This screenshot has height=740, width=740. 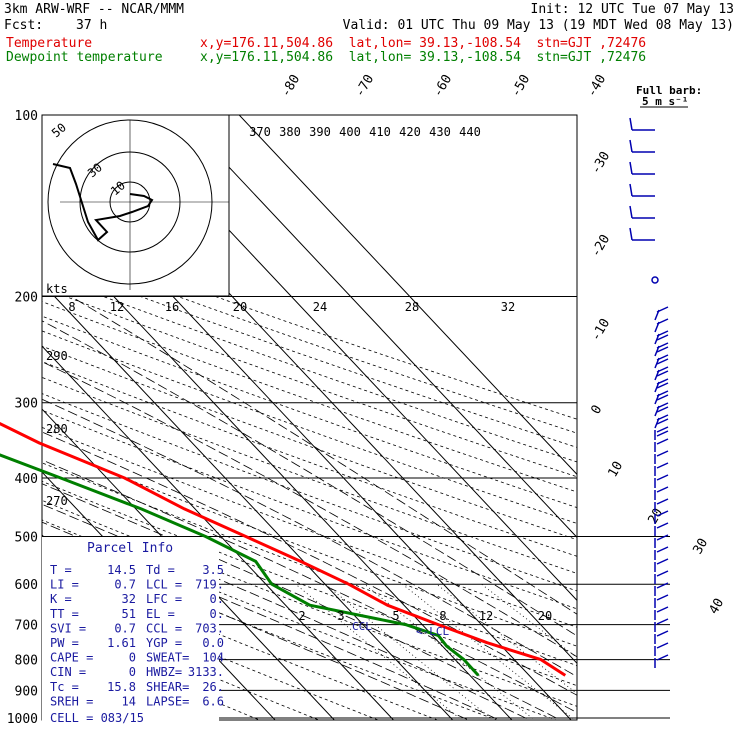 What do you see at coordinates (632, 9) in the screenshot?
I see `init-time: Init: 12 UTC Tue 07 May 13` at bounding box center [632, 9].